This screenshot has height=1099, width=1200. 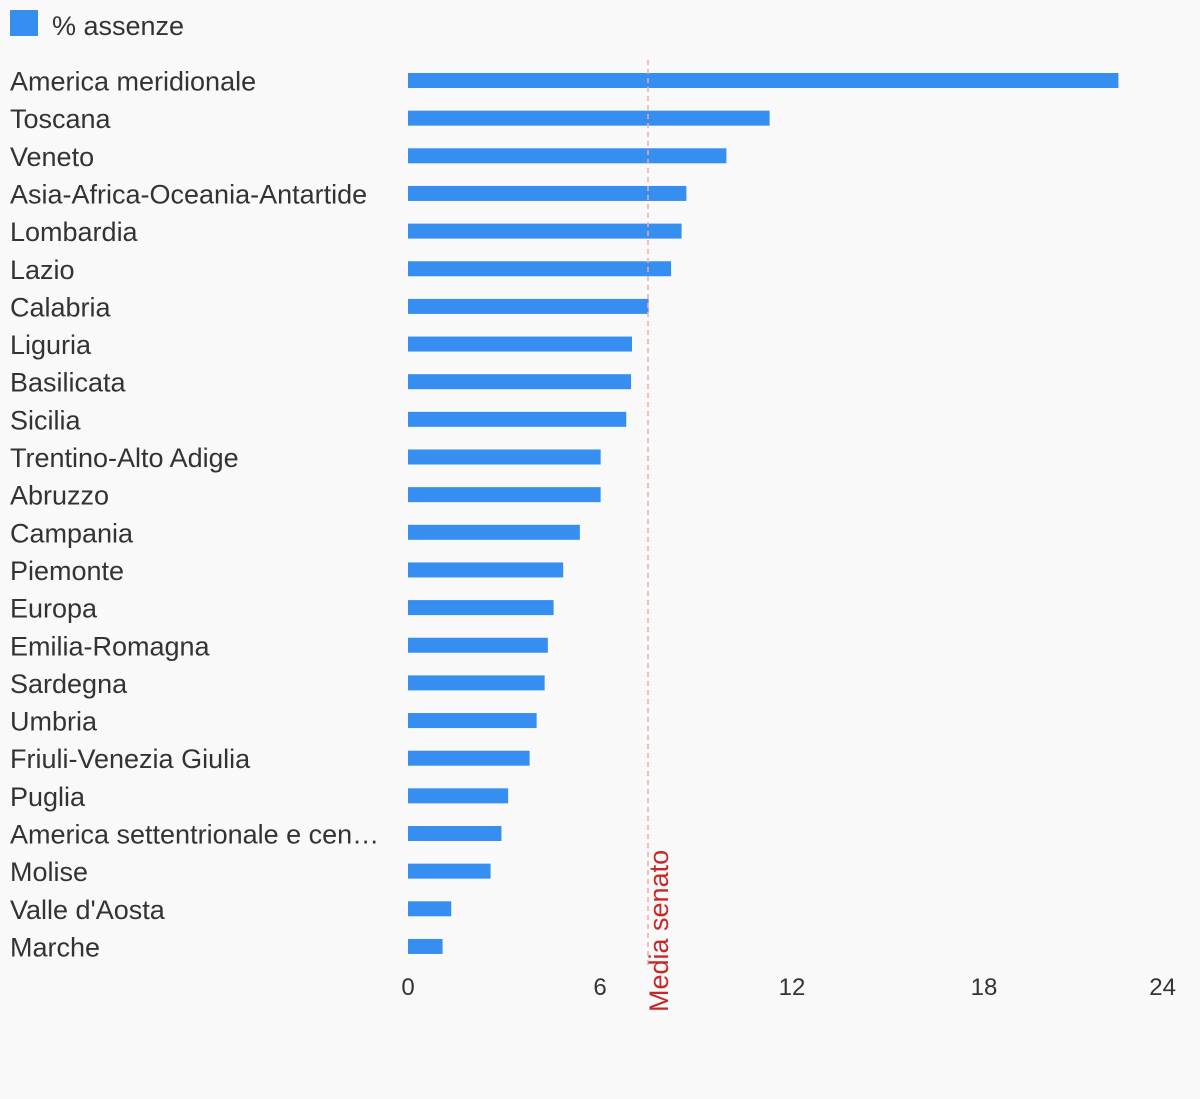 I want to click on category-label: Europa, so click(x=54, y=609).